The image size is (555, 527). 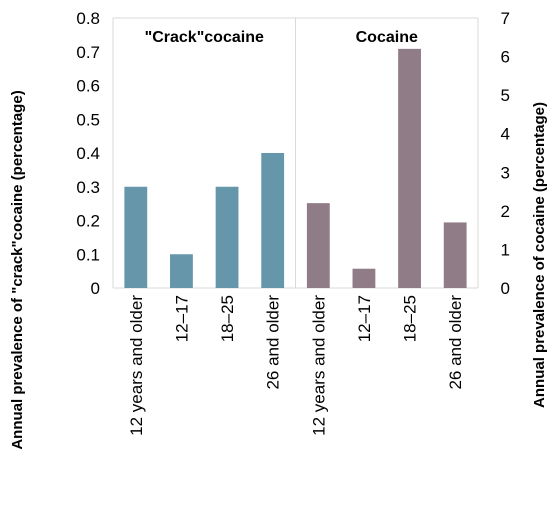 I want to click on left-axis-tick-label: 0.4, so click(x=88, y=153).